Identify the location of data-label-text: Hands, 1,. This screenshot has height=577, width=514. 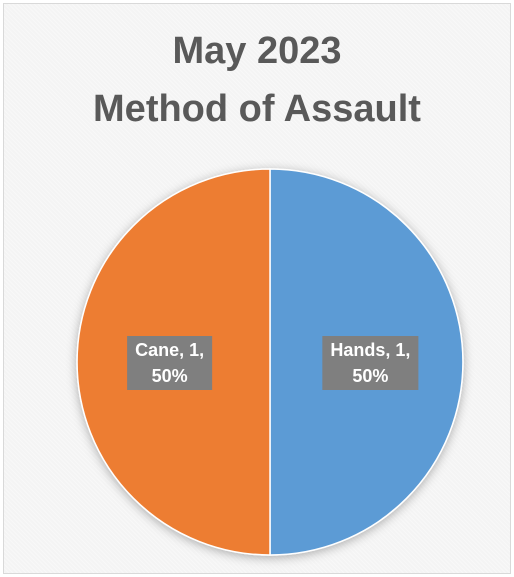
(370, 350).